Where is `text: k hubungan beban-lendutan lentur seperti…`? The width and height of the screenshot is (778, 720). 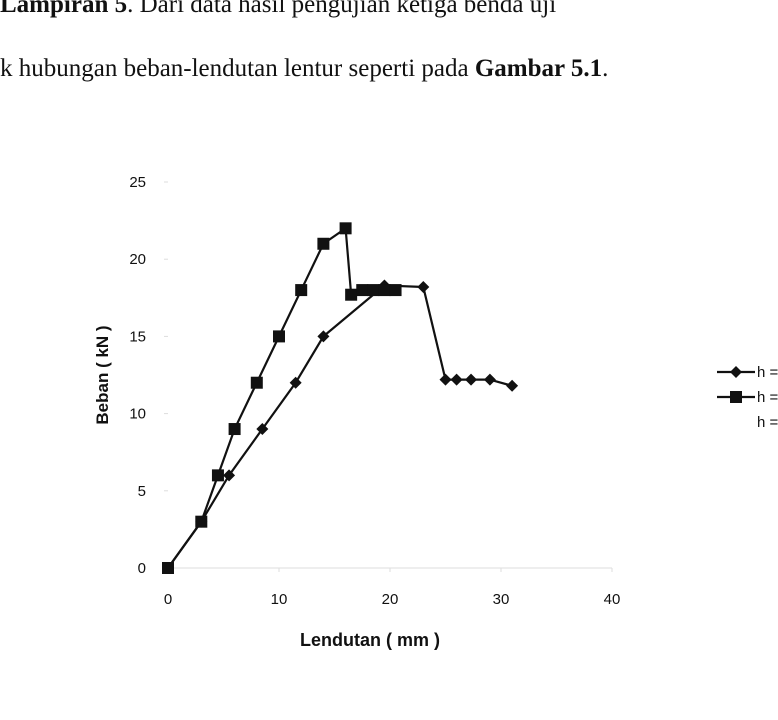
text: k hubungan beban-lendutan lentur seperti… is located at coordinates (237, 68).